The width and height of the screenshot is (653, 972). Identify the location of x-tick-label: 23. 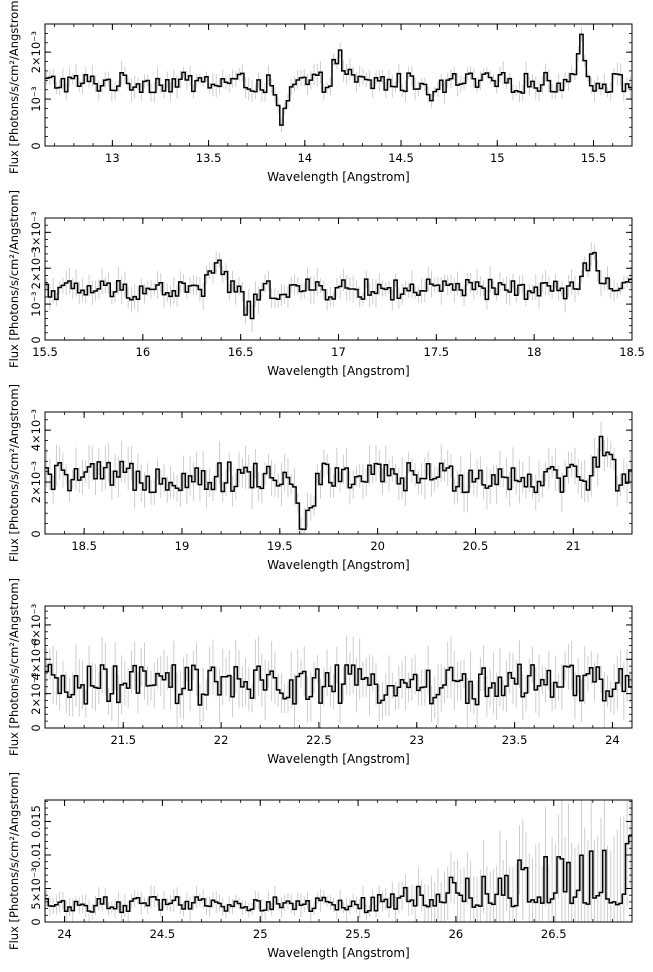
(416, 740).